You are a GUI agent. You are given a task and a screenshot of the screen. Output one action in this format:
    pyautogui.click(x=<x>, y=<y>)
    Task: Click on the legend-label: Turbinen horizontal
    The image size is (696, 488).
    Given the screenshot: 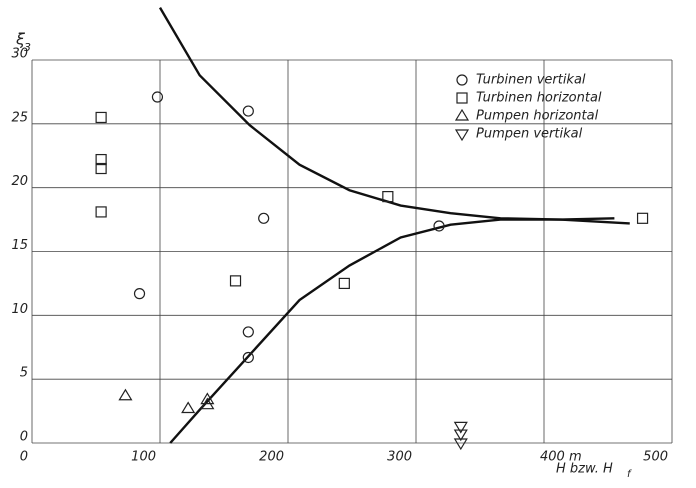 What is the action you would take?
    pyautogui.click(x=539, y=98)
    